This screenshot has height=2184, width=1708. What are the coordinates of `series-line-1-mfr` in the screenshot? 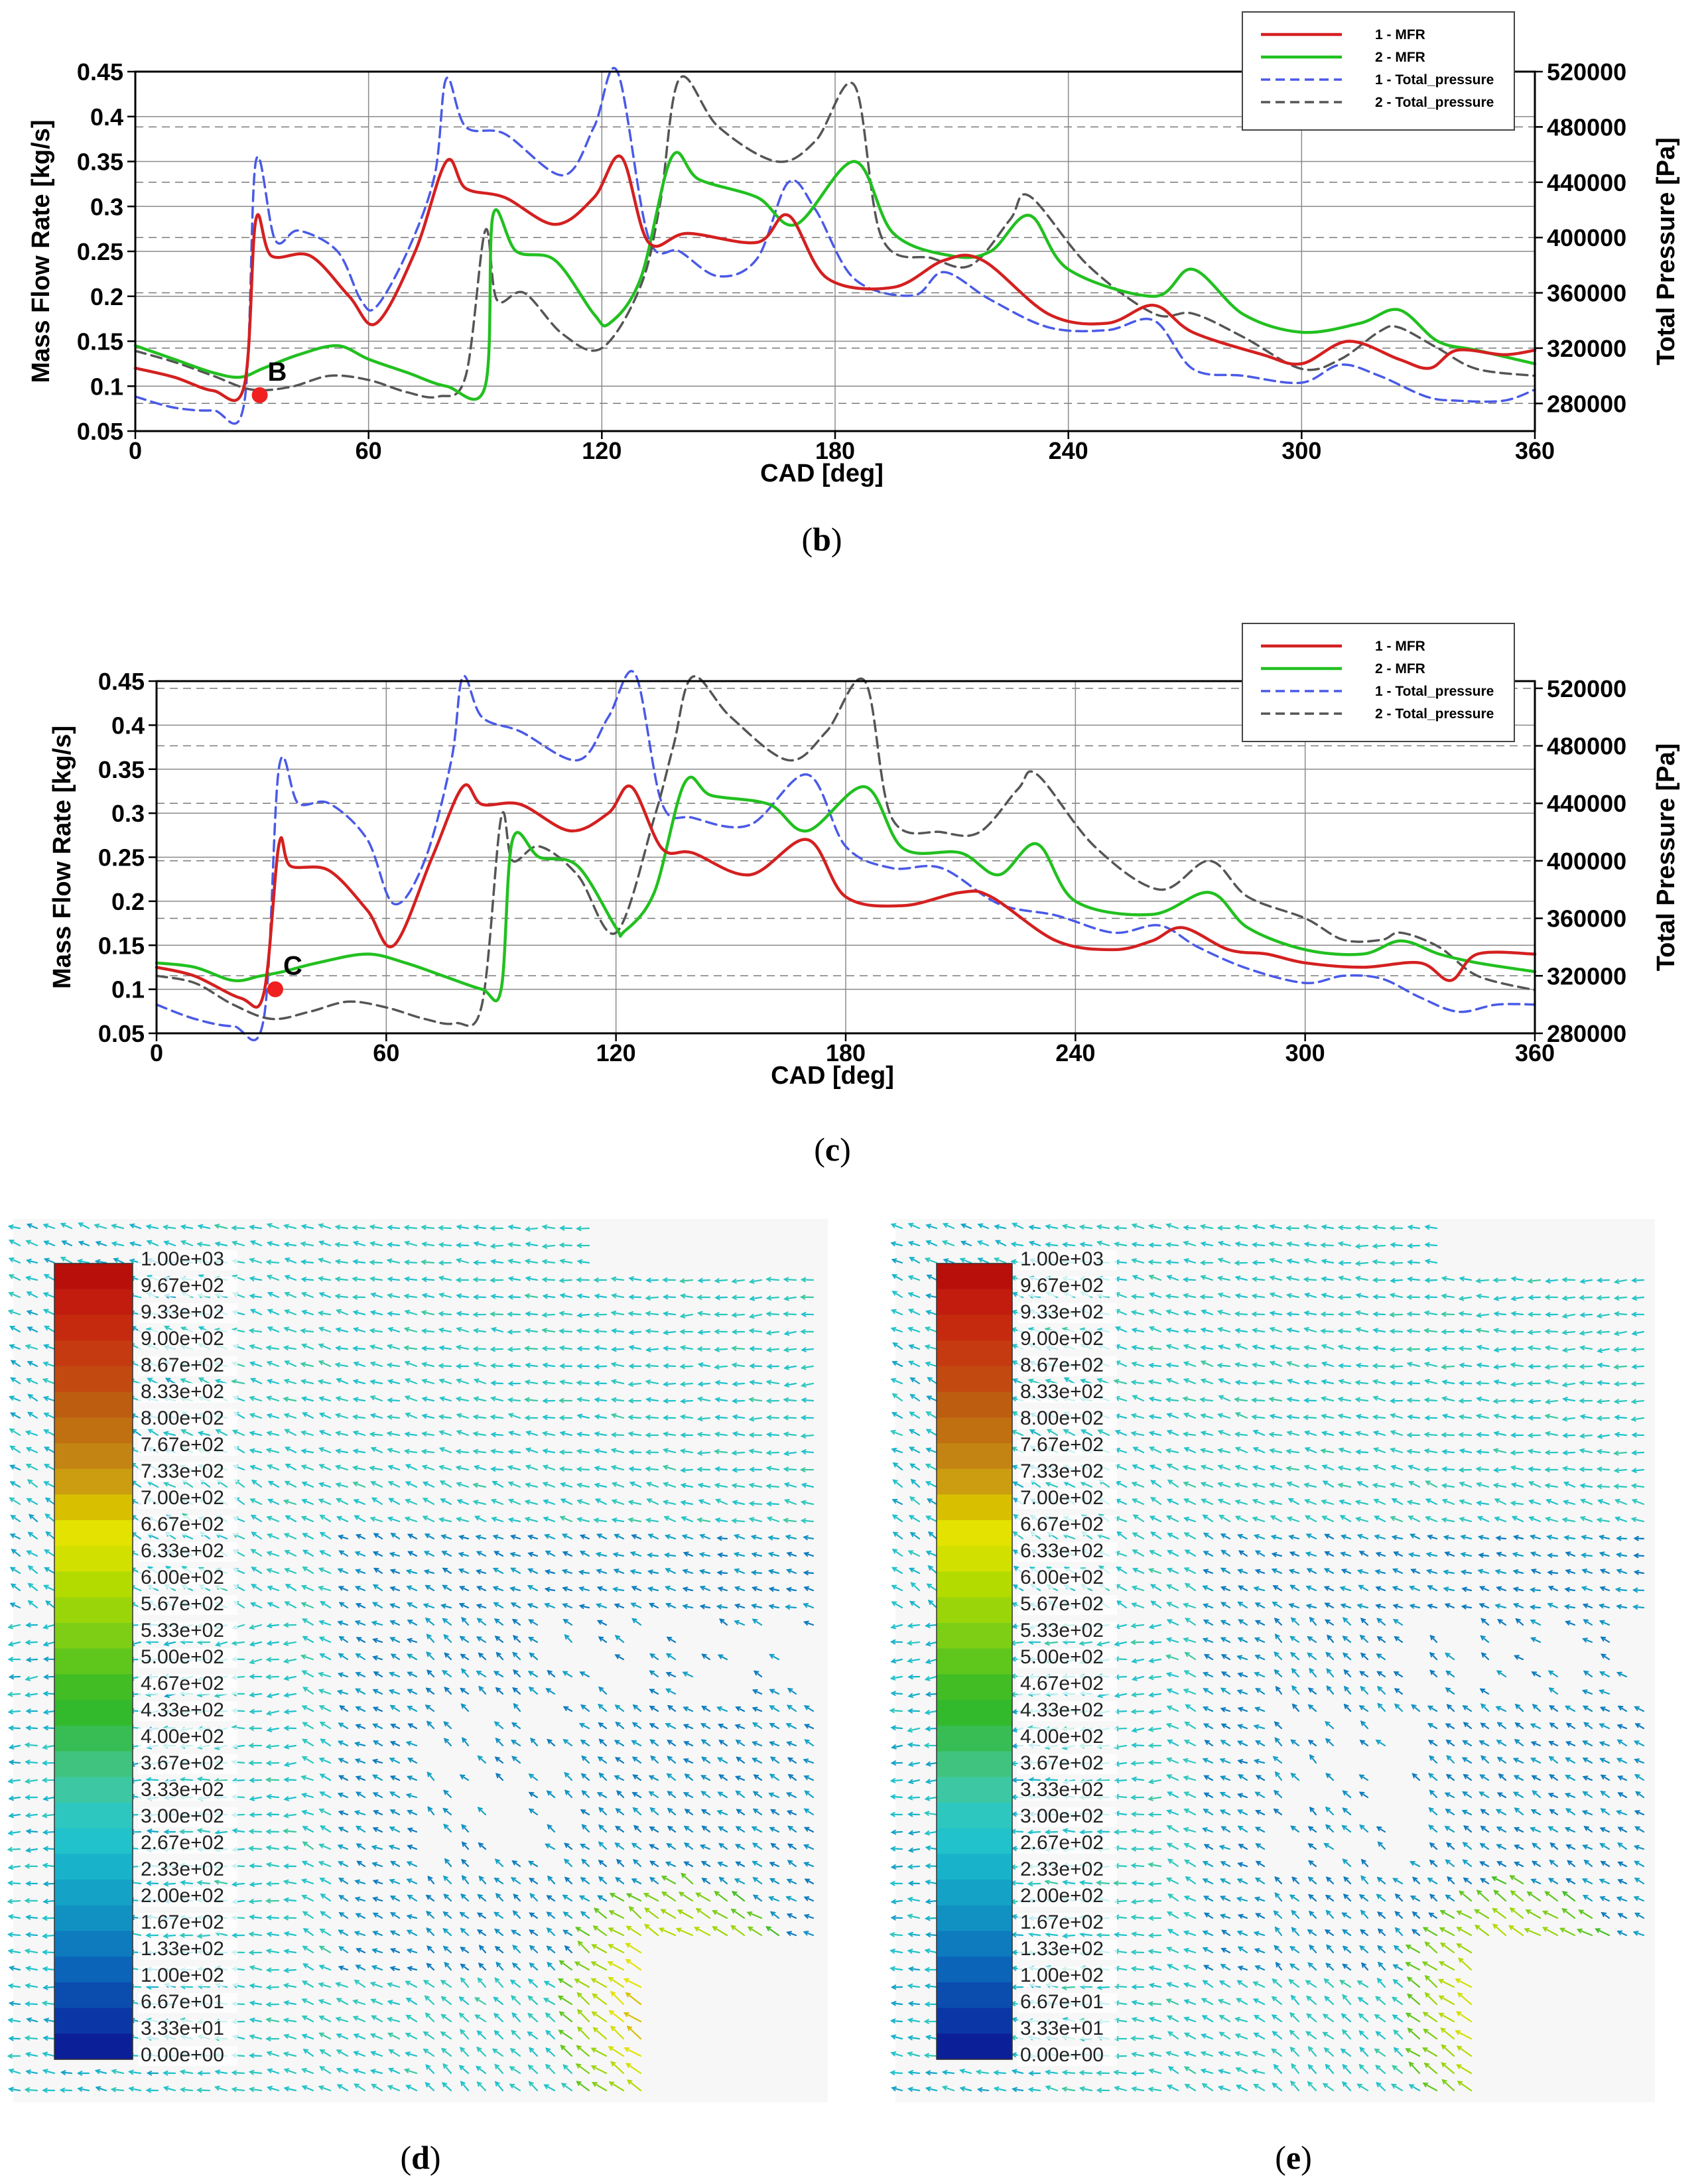 It's located at (835, 278).